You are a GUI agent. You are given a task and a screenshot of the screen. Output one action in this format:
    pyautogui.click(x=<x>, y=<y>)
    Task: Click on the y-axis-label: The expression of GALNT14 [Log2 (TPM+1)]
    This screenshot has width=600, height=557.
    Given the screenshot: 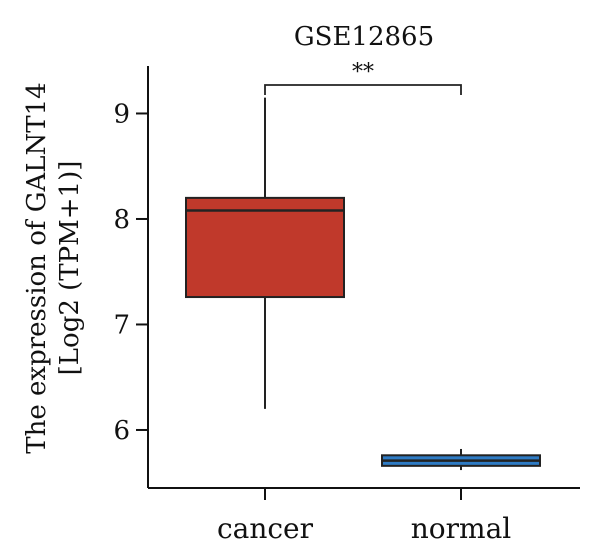 What is the action you would take?
    pyautogui.click(x=53, y=267)
    